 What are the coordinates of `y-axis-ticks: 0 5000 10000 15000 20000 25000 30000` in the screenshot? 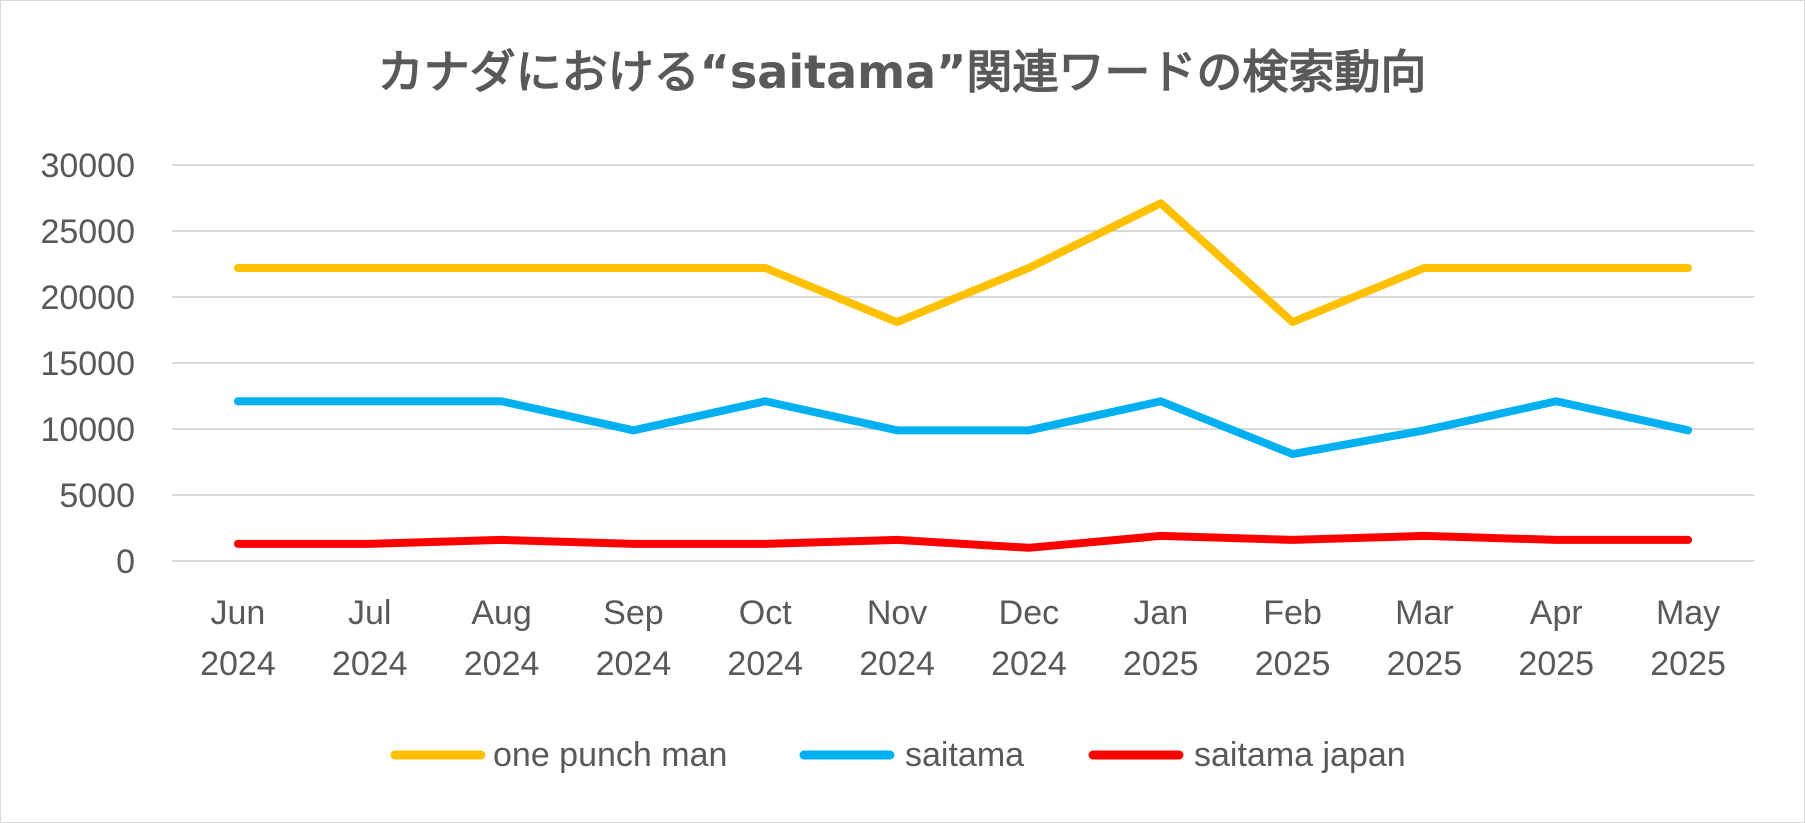 It's located at (87, 364).